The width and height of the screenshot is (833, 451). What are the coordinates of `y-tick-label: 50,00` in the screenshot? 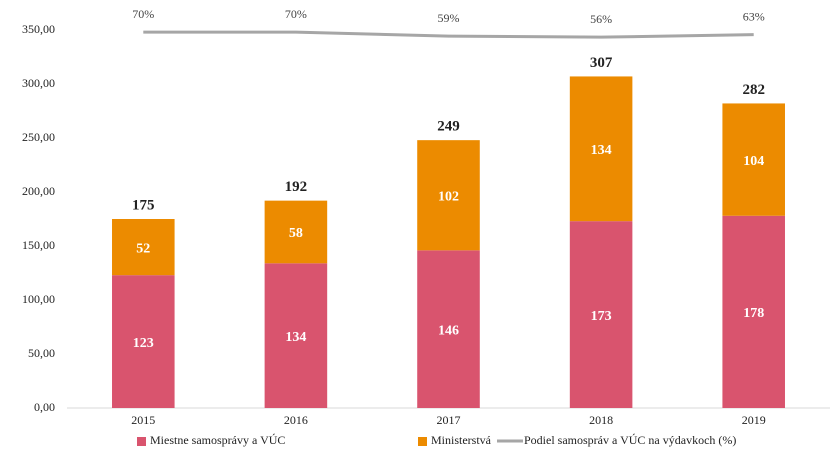 It's located at (41, 353).